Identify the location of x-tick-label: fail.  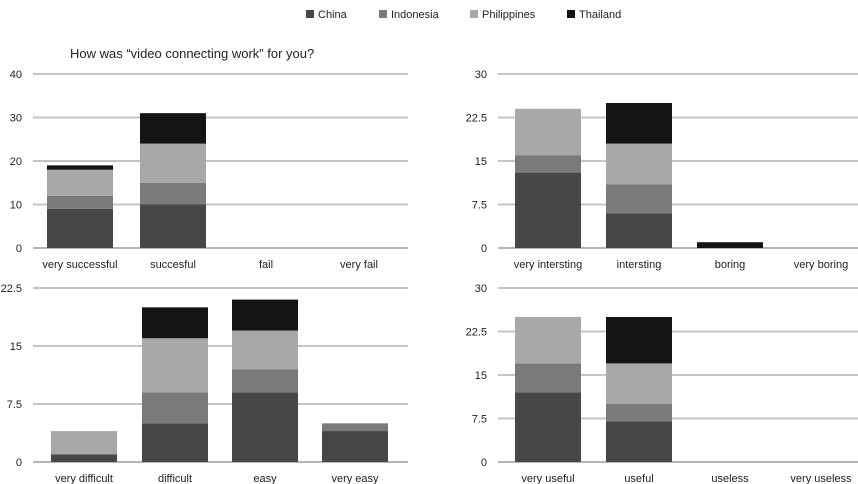
(266, 265).